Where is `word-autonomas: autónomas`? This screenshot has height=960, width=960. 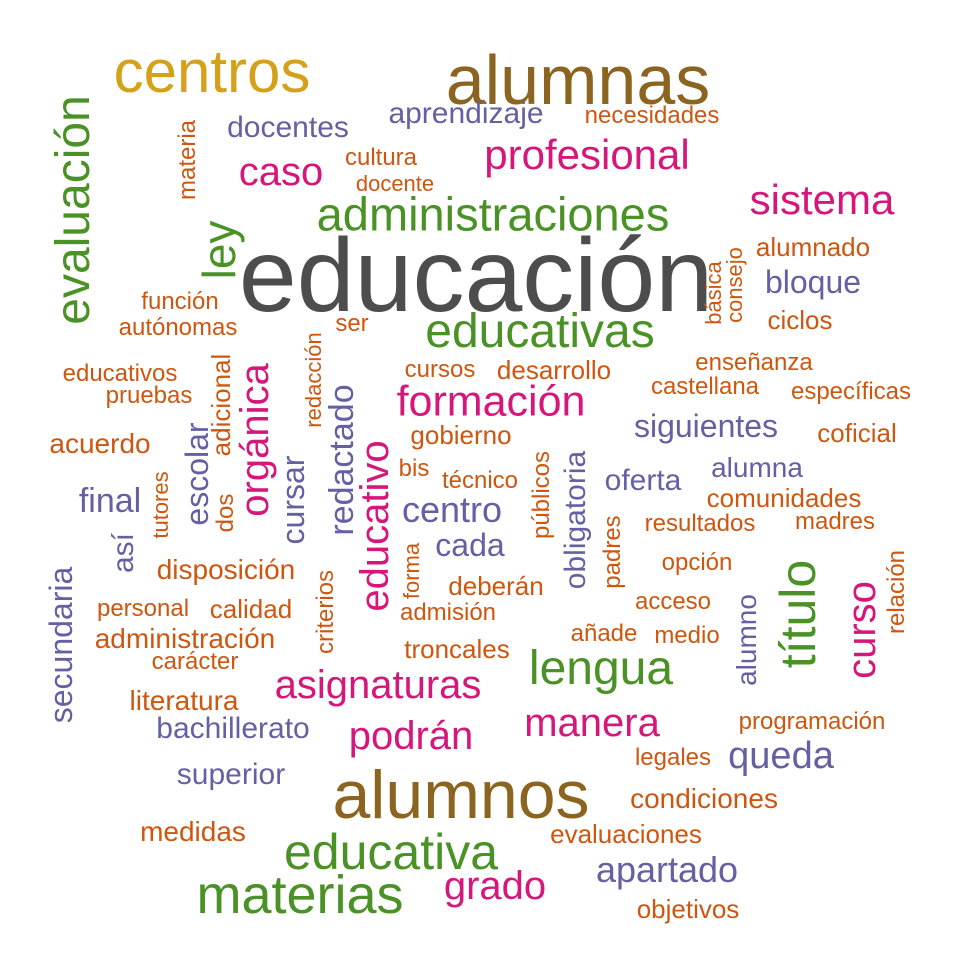 word-autonomas: autónomas is located at coordinates (178, 327).